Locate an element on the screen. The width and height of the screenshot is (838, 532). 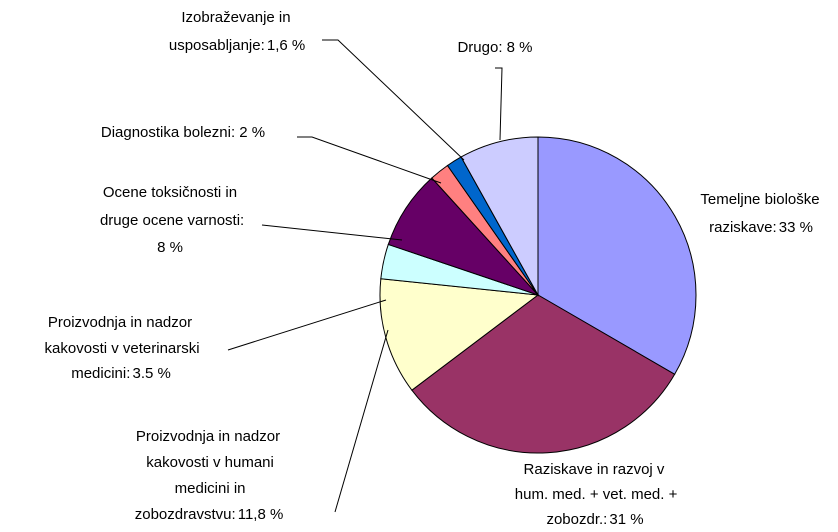
label-line: hum. med. + vet. med. + is located at coordinates (594, 494).